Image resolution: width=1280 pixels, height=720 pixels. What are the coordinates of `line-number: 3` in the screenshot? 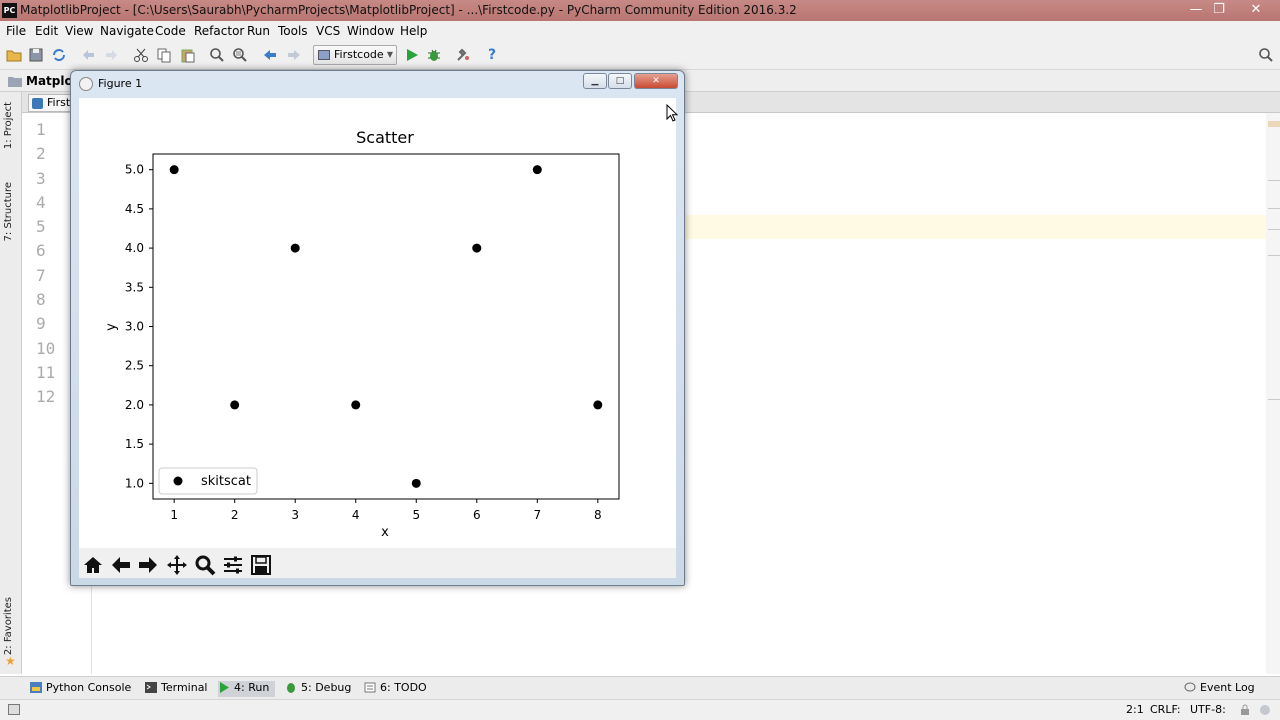 It's located at (41, 178).